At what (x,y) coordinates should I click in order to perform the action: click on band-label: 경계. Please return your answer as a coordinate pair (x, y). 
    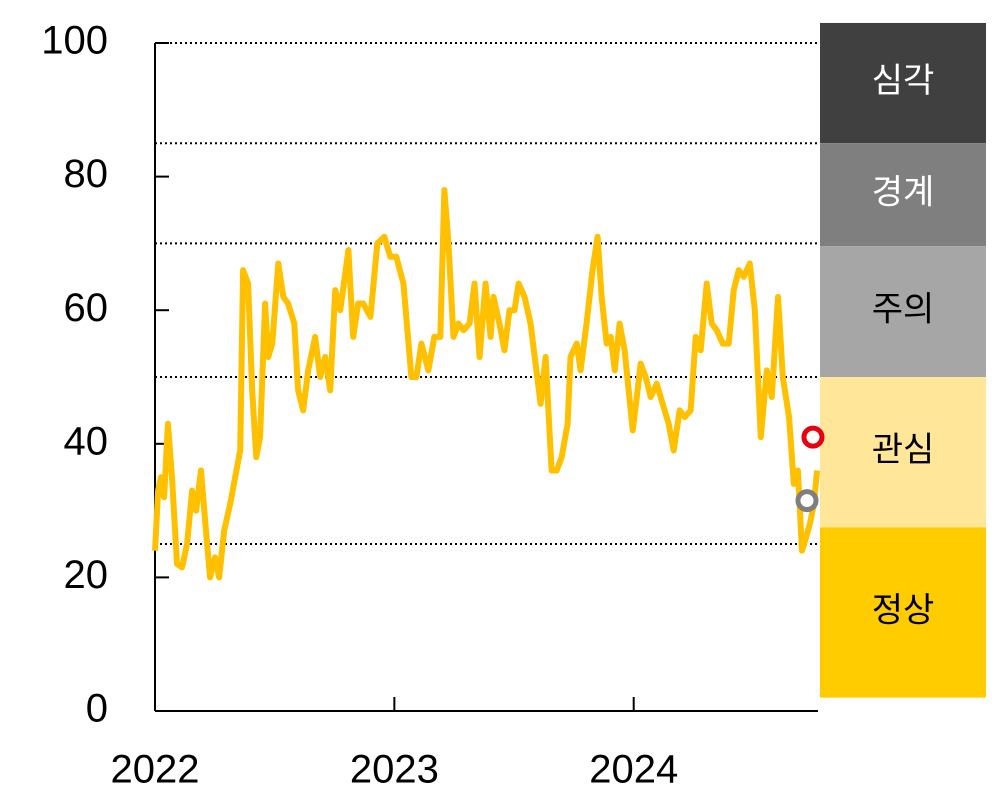
    Looking at the image, I should click on (903, 193).